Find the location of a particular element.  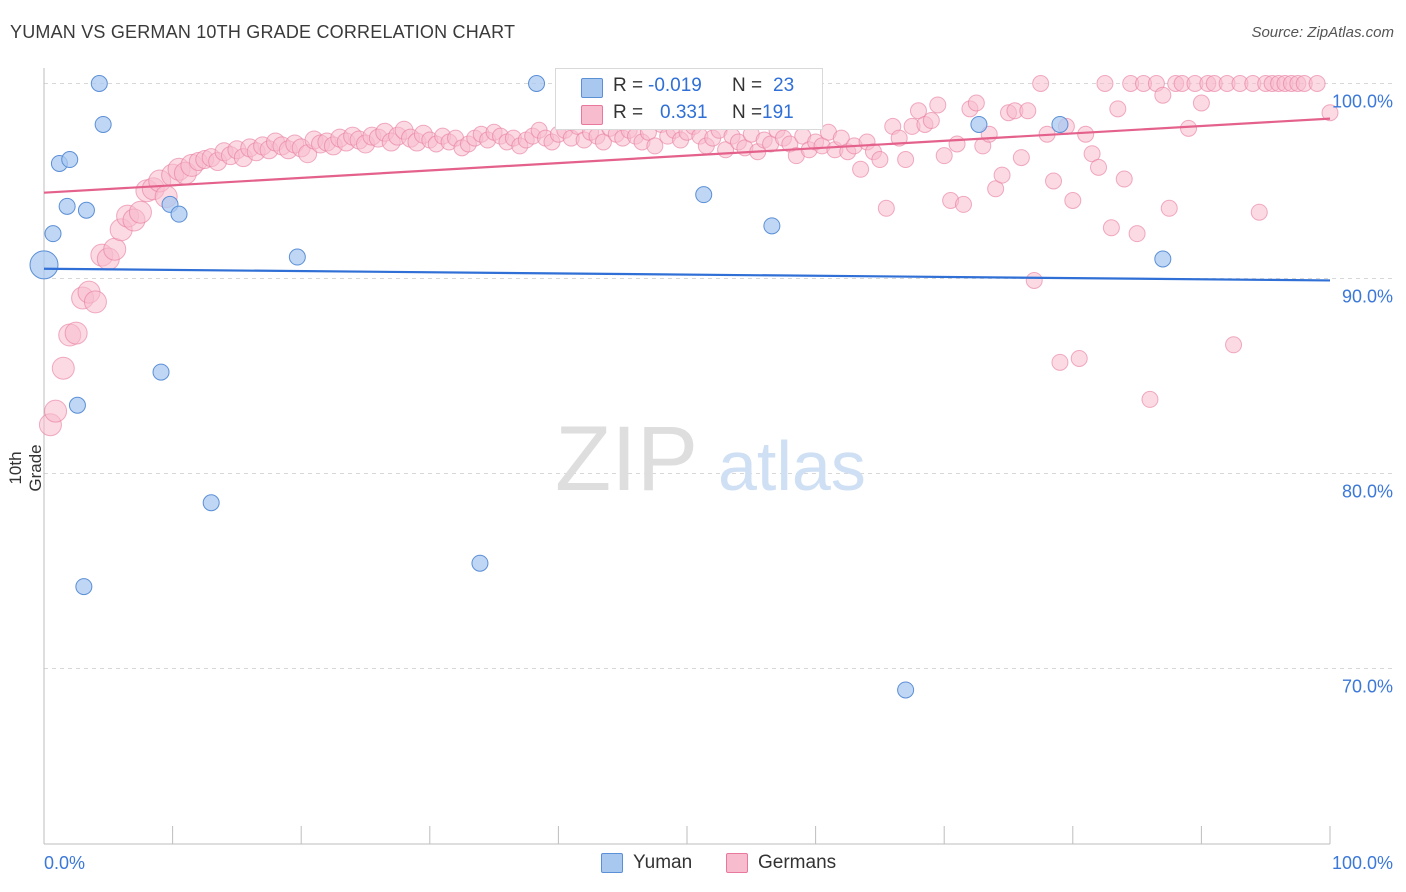

y-tick-label: 70.0% is located at coordinates (1367, 687).